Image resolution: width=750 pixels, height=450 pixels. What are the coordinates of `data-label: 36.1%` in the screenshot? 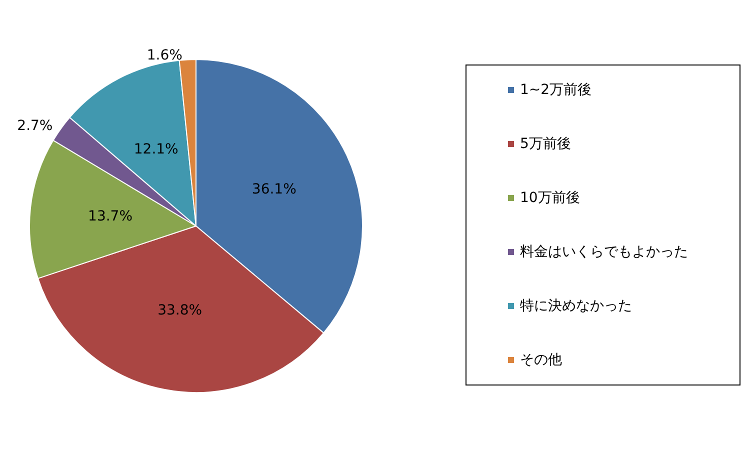 It's located at (274, 190).